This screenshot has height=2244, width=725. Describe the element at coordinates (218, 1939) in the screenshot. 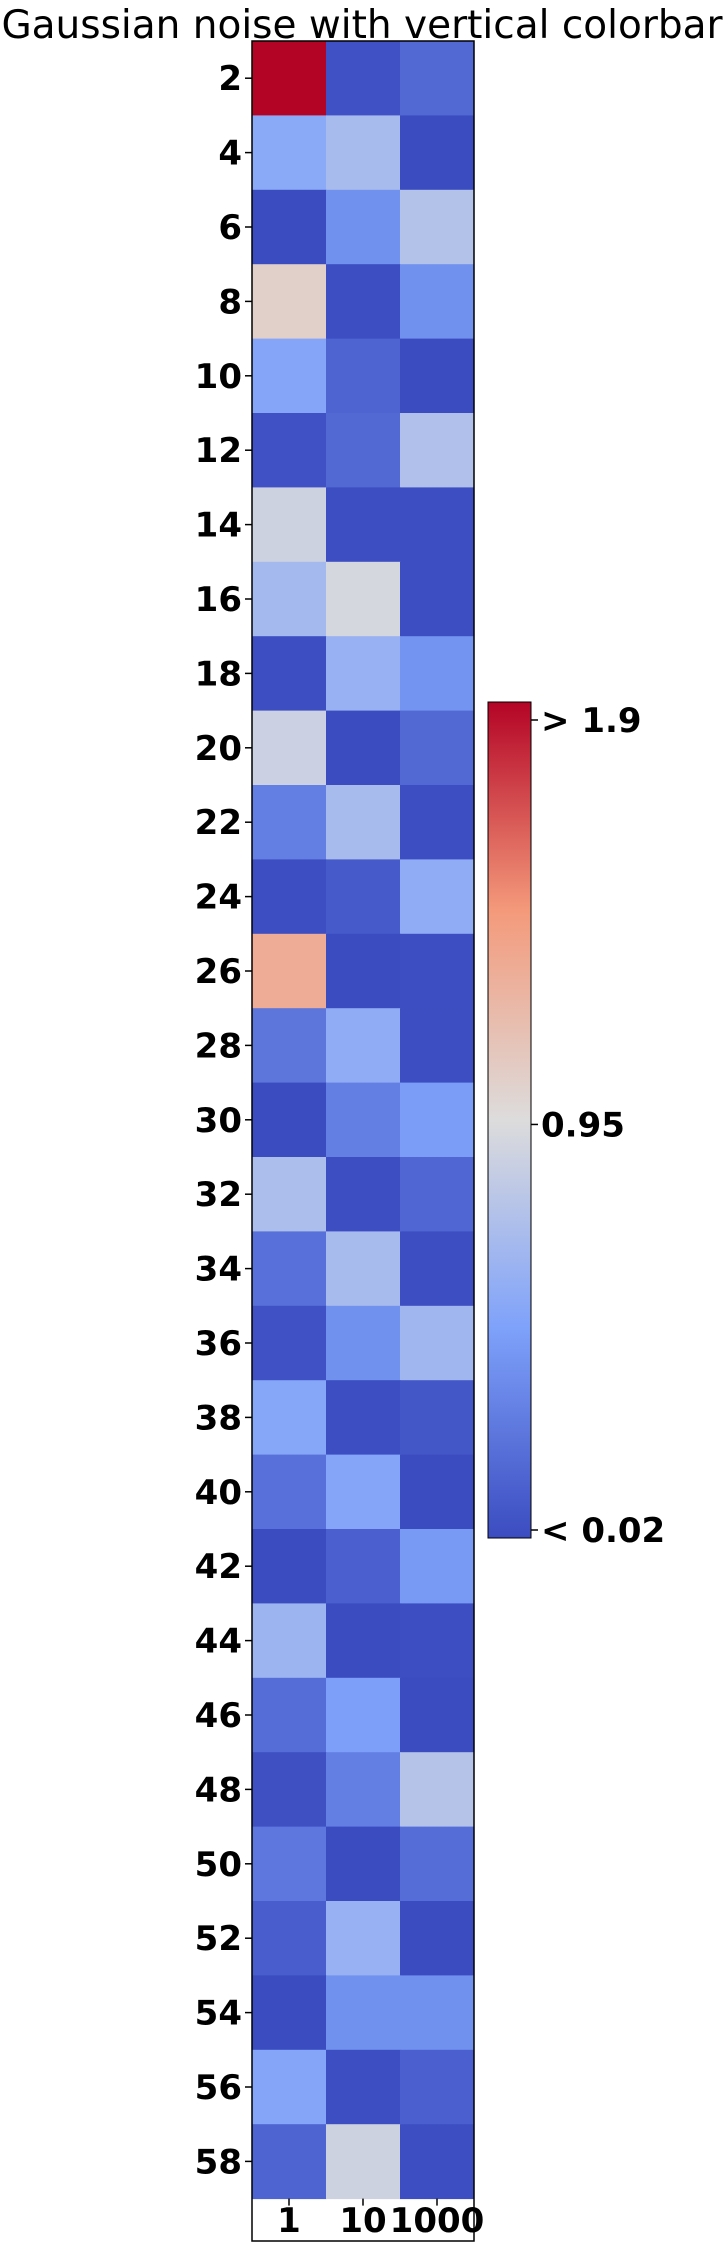

I see `y-tick-label: 52` at that location.